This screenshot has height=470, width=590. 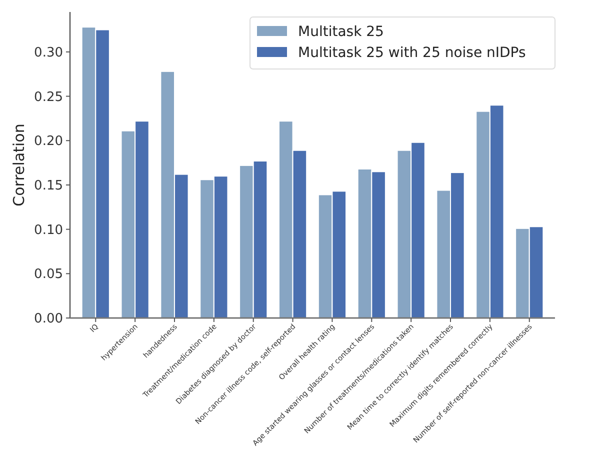 I want to click on legend-label: Multitask 25 with 25 noise nIDPs, so click(x=412, y=52).